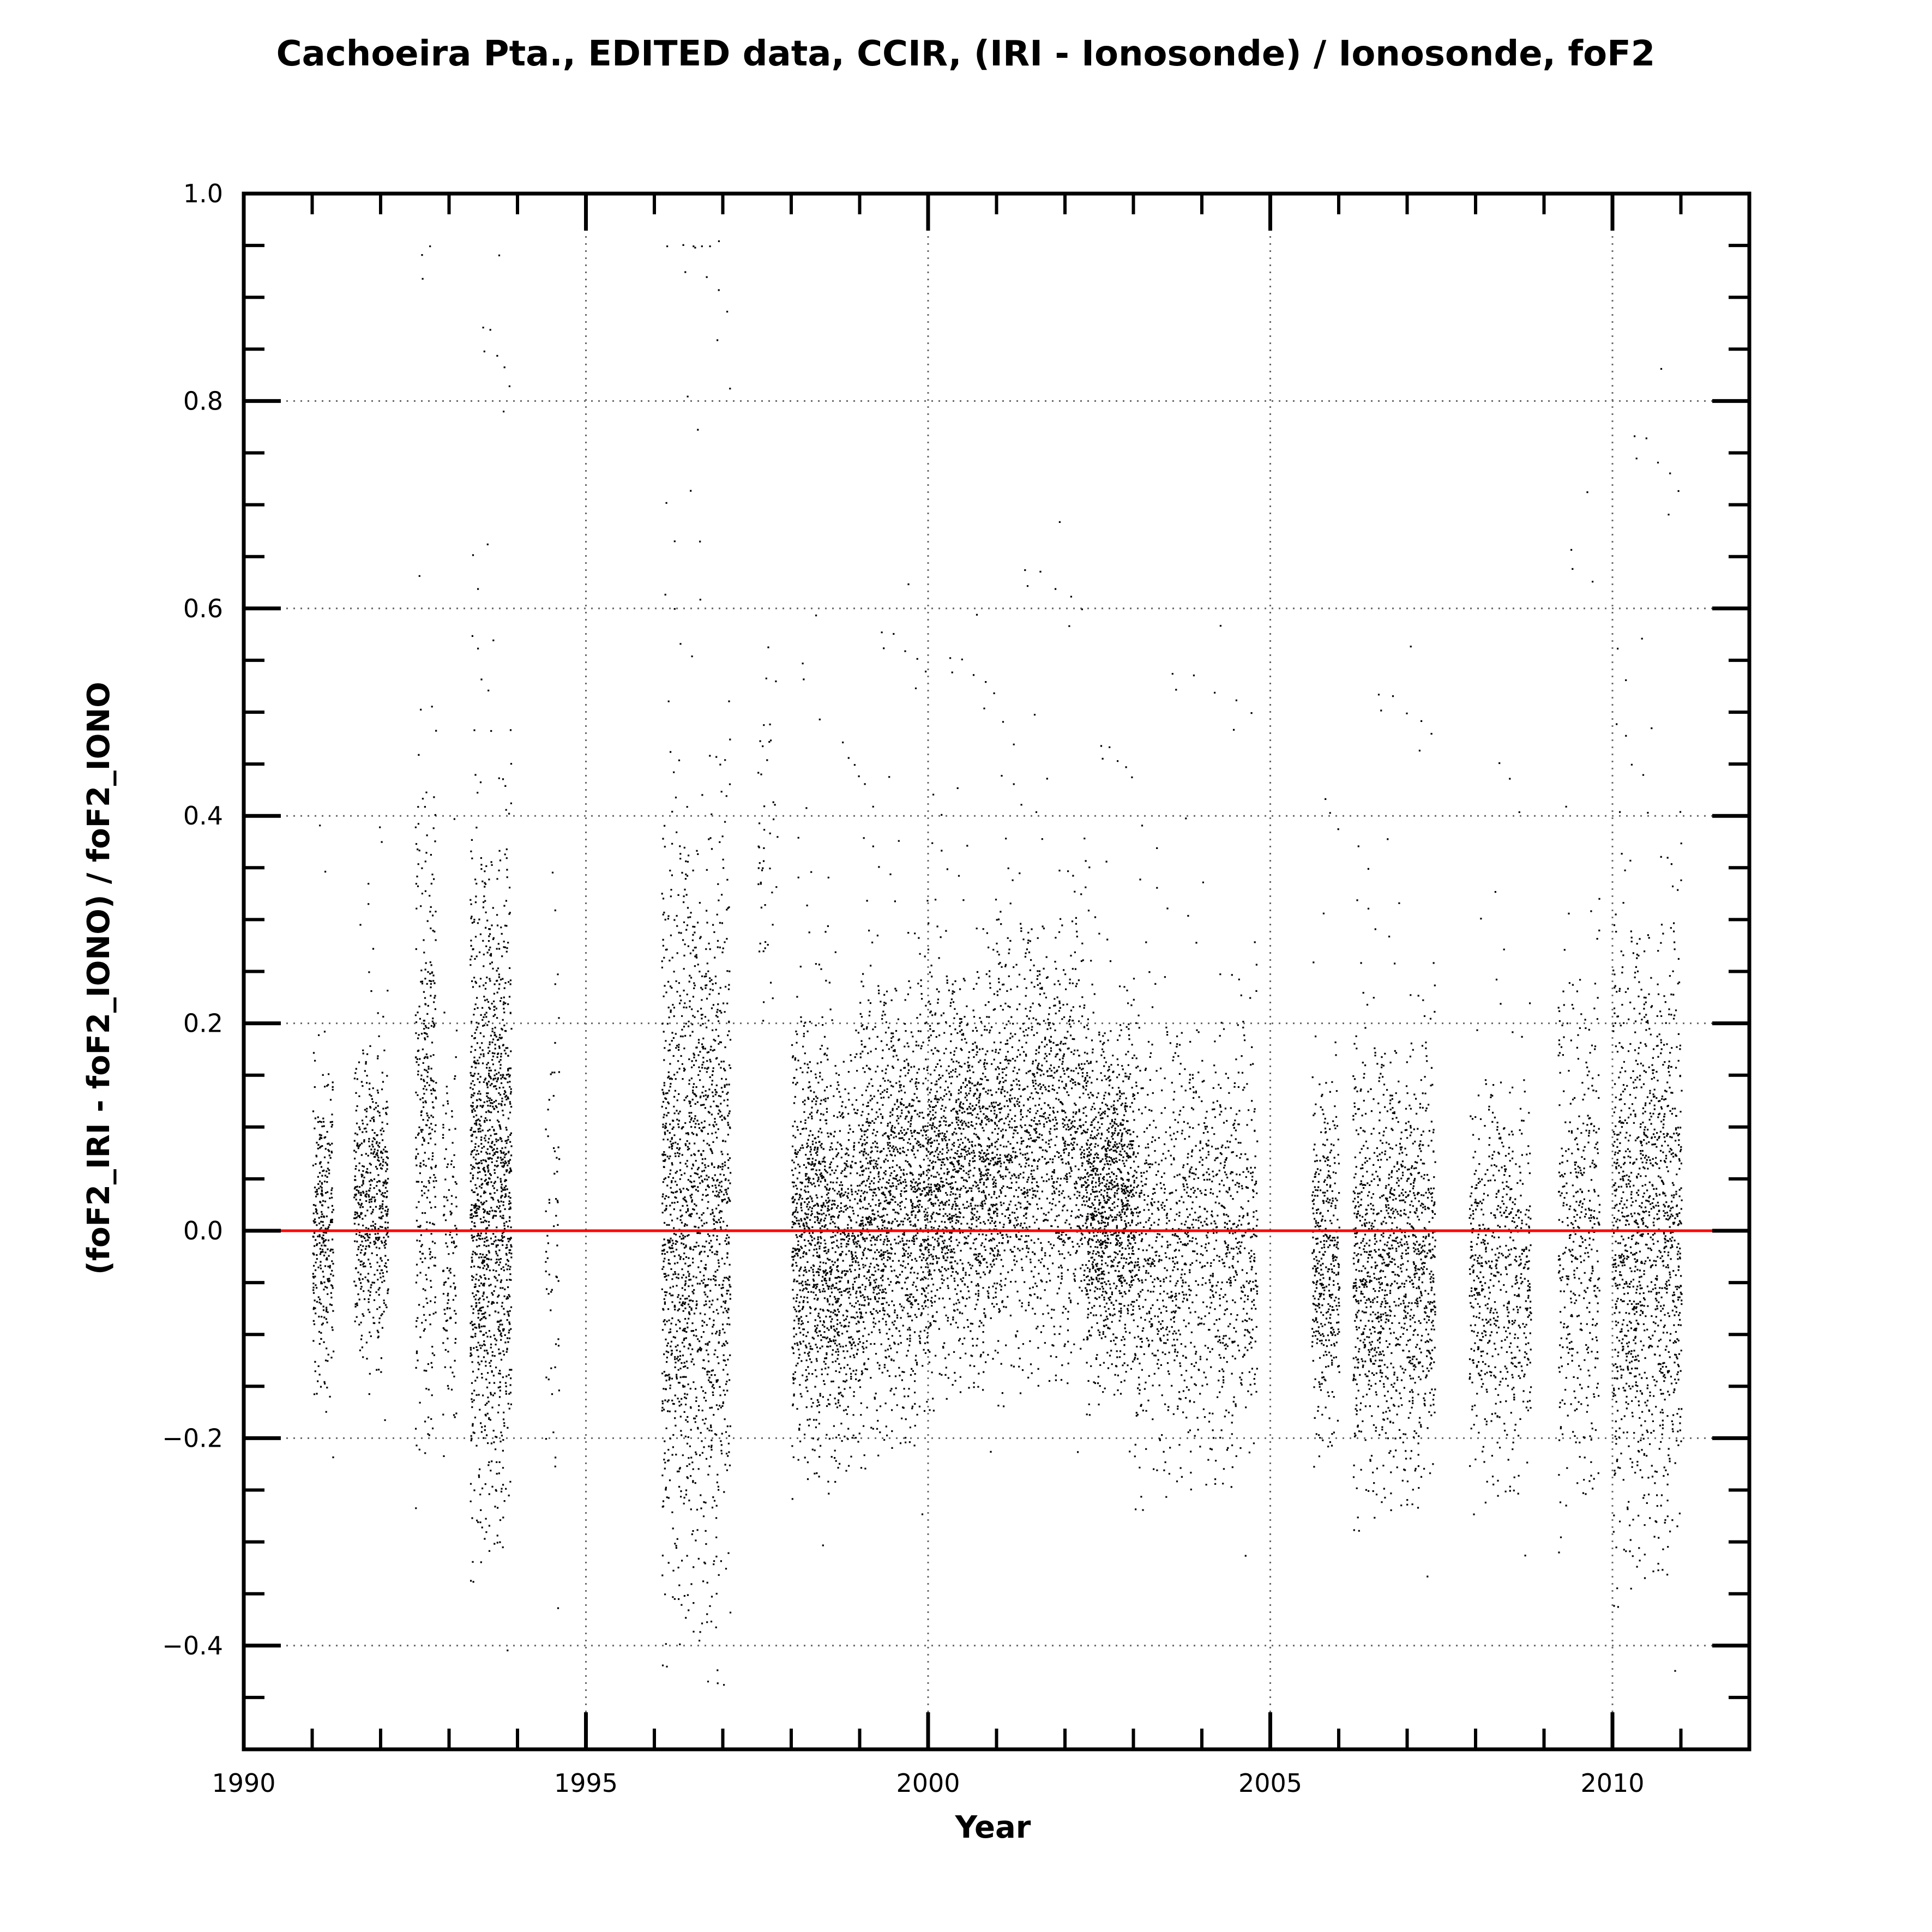 The height and width of the screenshot is (1932, 1932). Describe the element at coordinates (993, 1827) in the screenshot. I see `x-axis-label: Year` at that location.